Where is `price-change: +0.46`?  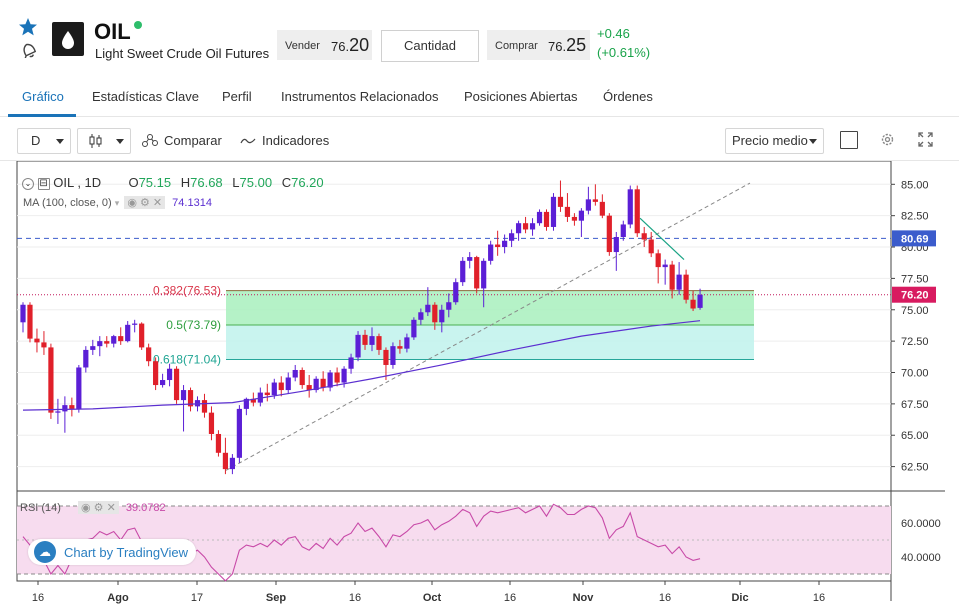
price-change: +0.46 is located at coordinates (613, 33).